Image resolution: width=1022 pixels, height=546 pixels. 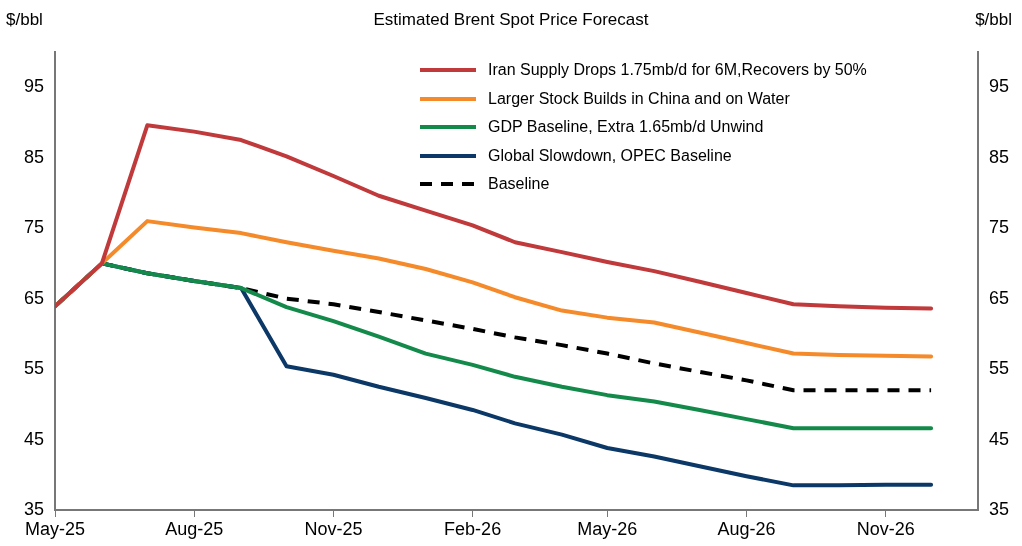 I want to click on y-tick-label: 95, so click(x=33, y=86).